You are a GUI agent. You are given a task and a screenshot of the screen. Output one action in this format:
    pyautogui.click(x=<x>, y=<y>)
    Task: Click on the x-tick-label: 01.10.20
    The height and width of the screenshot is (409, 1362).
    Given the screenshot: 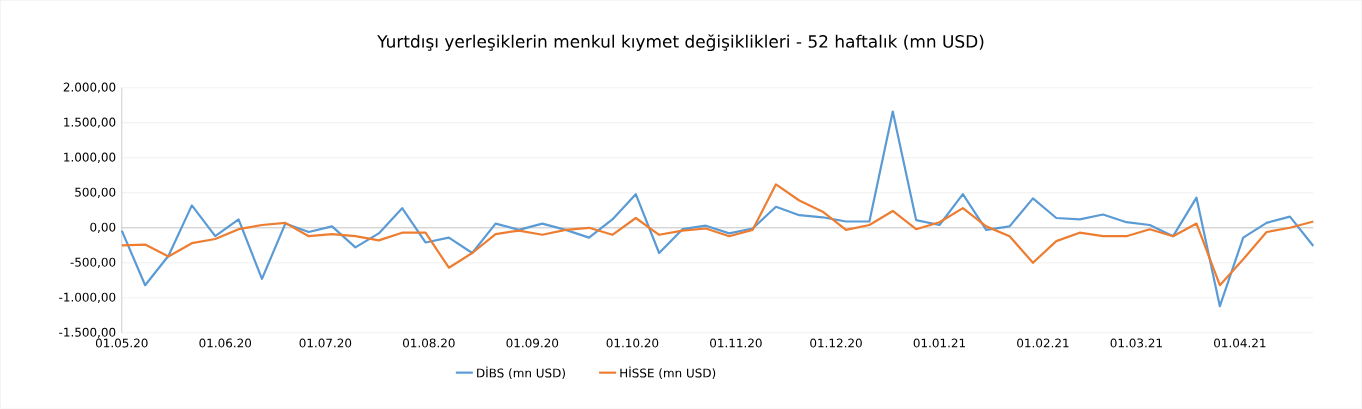 What is the action you would take?
    pyautogui.click(x=632, y=343)
    